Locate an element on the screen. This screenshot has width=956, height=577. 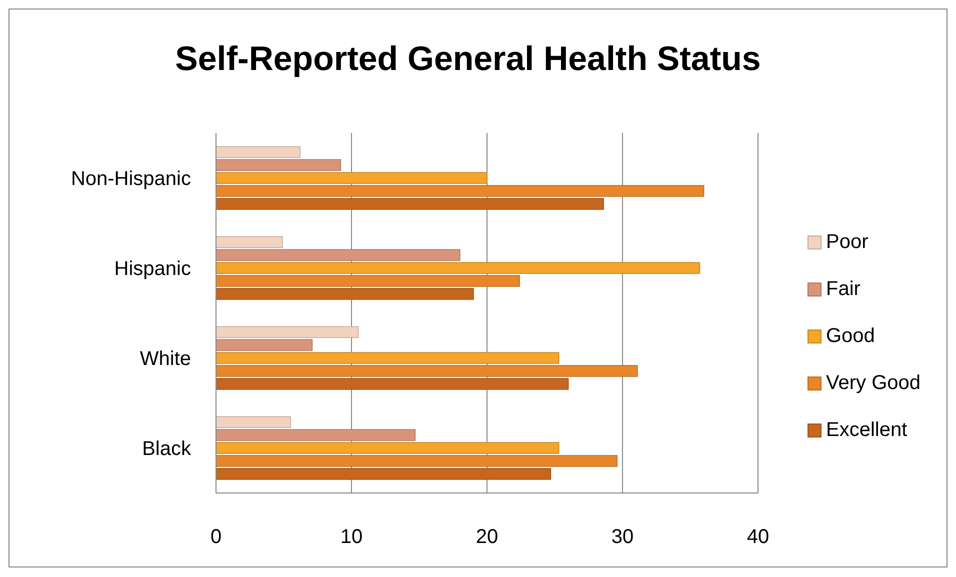
x-tick-label: 40 is located at coordinates (758, 537).